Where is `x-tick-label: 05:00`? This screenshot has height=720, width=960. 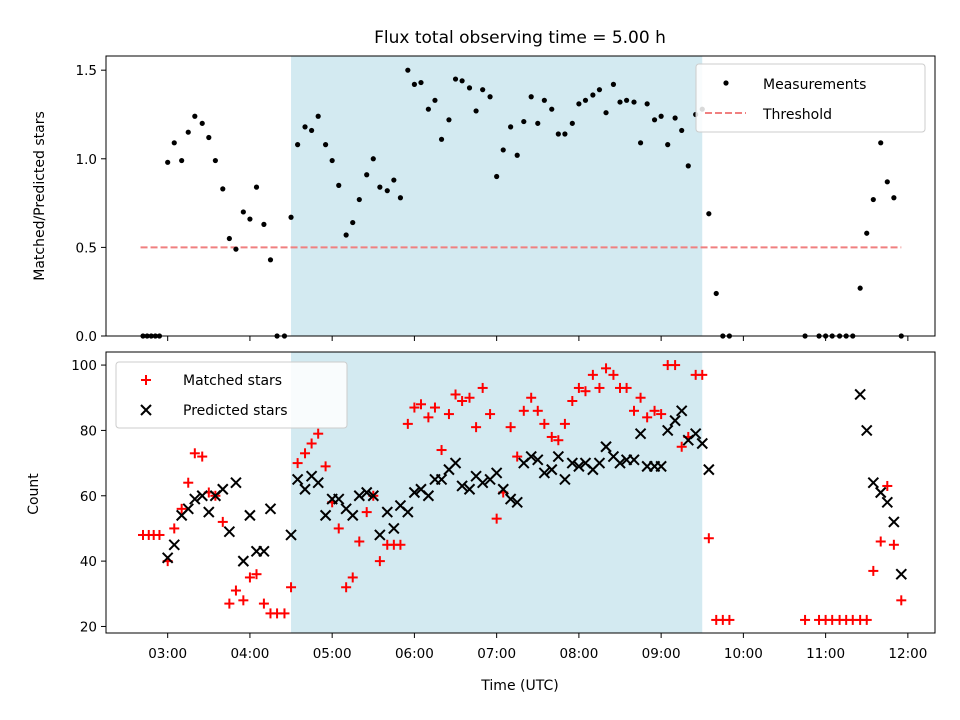
x-tick-label: 05:00 is located at coordinates (332, 654).